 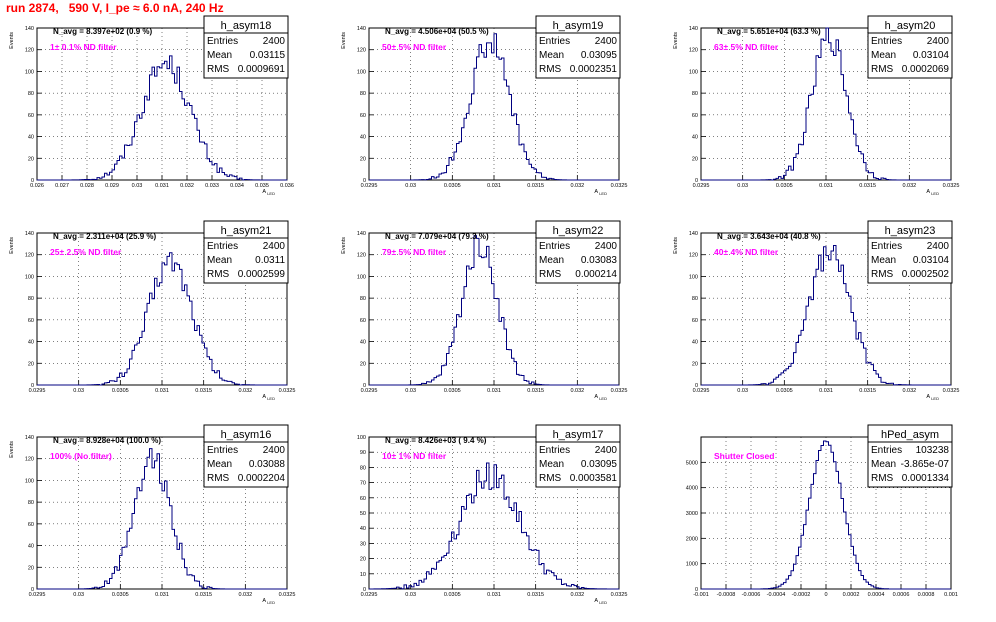 I want to click on x-tick-label: 0.029, so click(x=112, y=186).